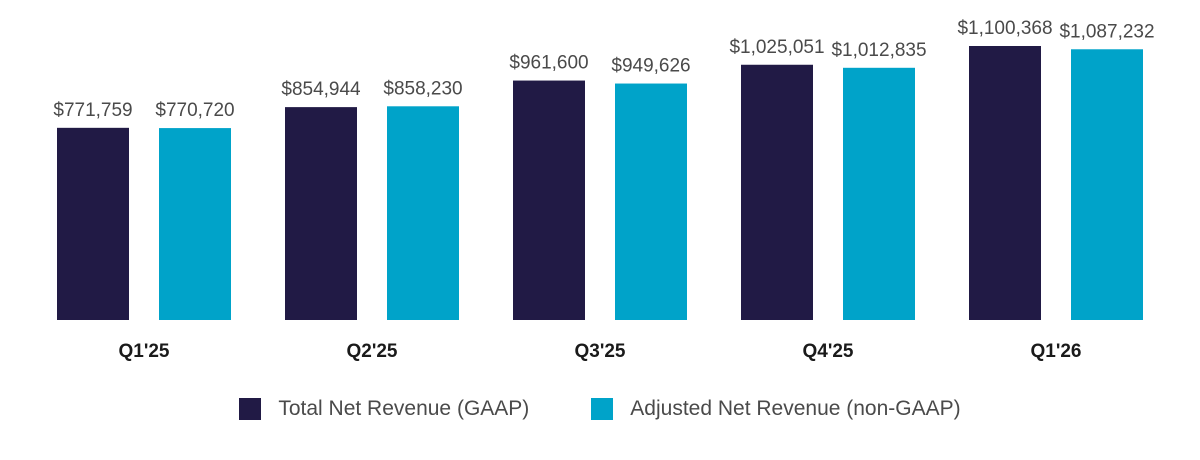 The image size is (1200, 460). Describe the element at coordinates (650, 66) in the screenshot. I see `value-label-adjusted-q3-25: $949,626` at that location.